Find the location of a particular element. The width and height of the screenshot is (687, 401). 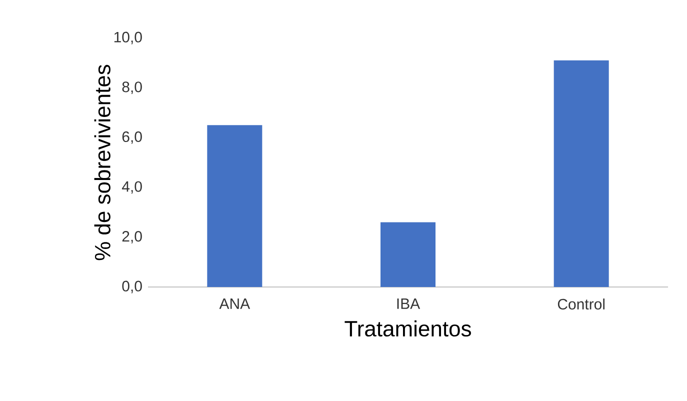

x-axis-title: Tratamientos is located at coordinates (407, 328).